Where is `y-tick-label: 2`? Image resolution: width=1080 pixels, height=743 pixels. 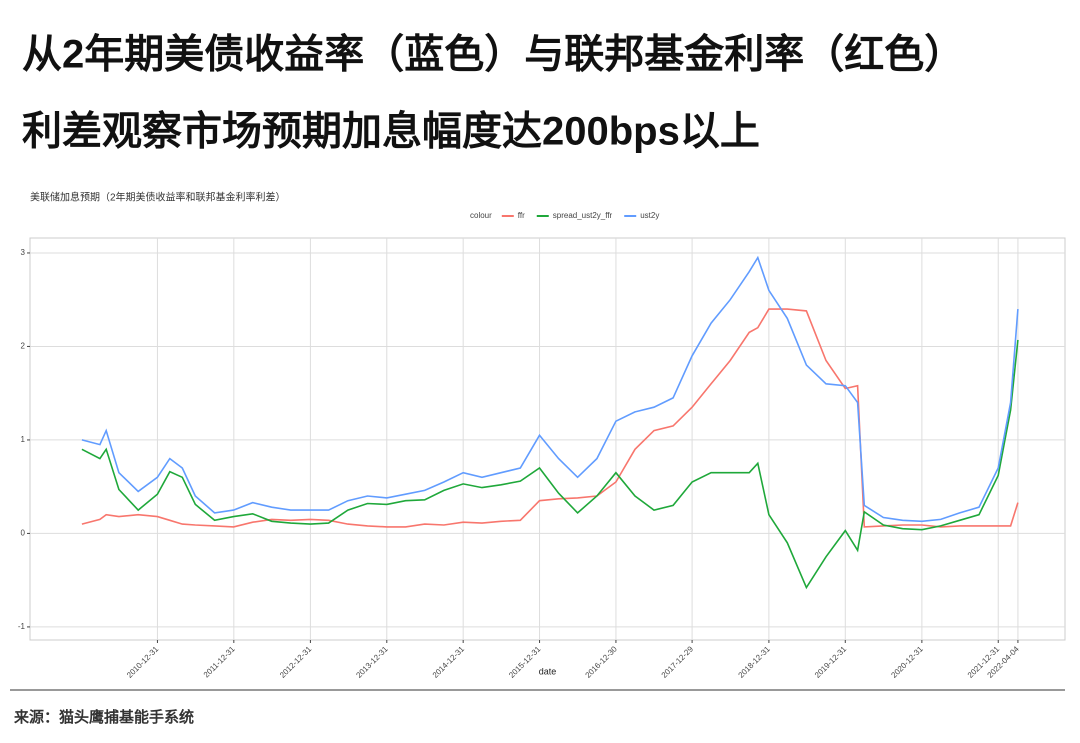 y-tick-label: 2 is located at coordinates (23, 346).